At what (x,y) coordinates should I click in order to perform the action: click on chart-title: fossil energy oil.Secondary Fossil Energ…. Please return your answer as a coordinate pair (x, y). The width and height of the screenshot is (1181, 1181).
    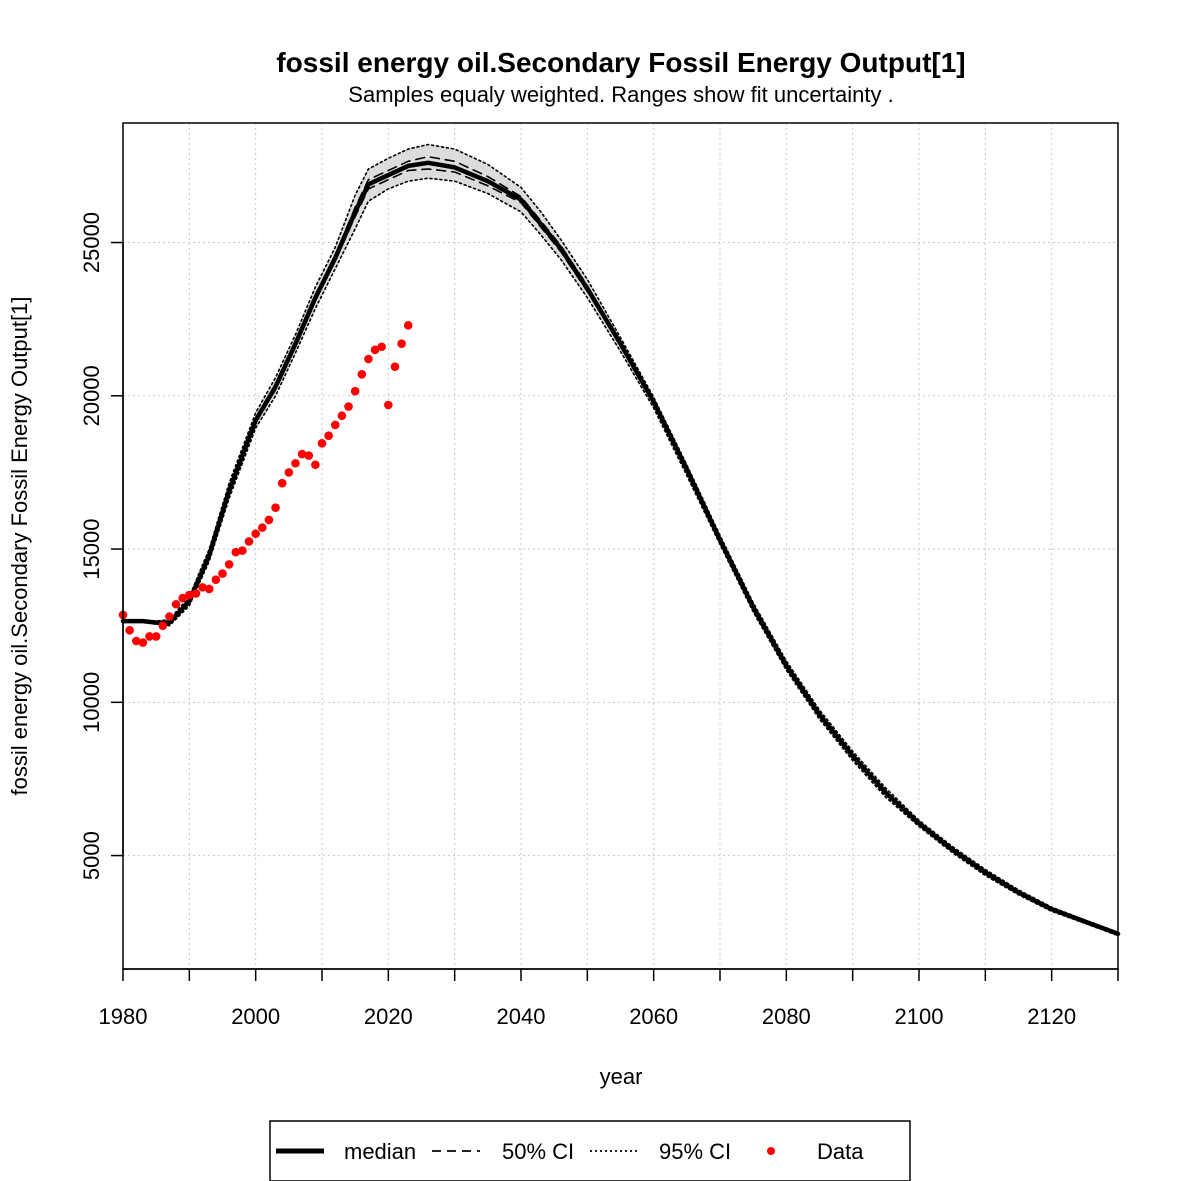
    Looking at the image, I should click on (620, 62).